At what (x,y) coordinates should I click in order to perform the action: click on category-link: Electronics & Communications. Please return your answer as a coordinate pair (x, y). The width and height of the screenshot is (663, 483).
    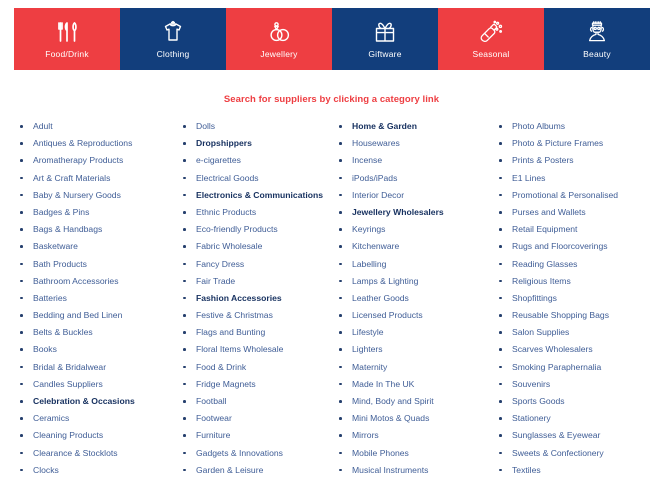
    Looking at the image, I should click on (259, 195).